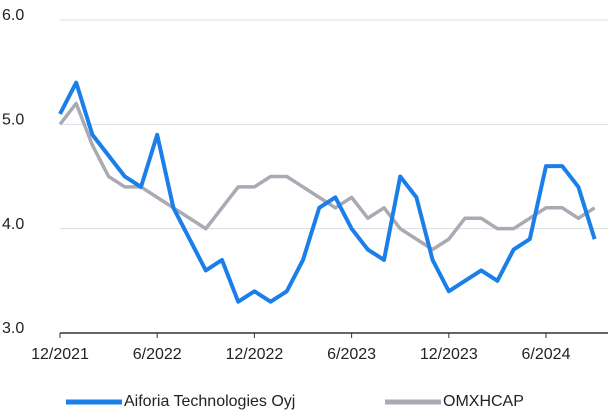 Image resolution: width=608 pixels, height=415 pixels. I want to click on legend-label: OMXHCAP, so click(483, 401).